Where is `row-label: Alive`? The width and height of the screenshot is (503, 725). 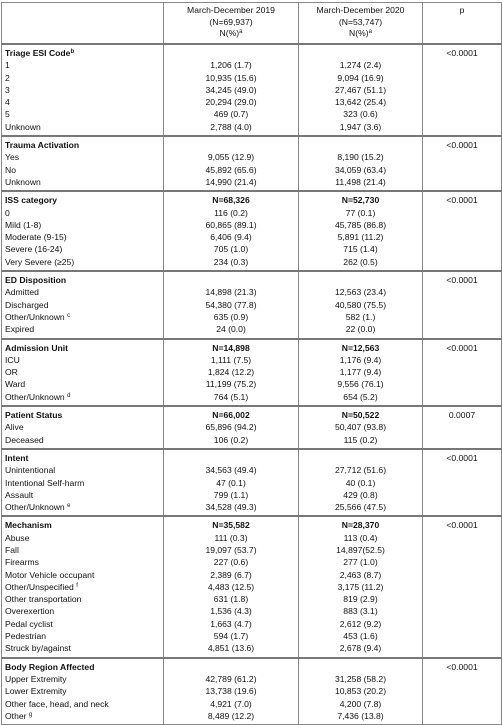
row-label: Alive is located at coordinates (82, 427).